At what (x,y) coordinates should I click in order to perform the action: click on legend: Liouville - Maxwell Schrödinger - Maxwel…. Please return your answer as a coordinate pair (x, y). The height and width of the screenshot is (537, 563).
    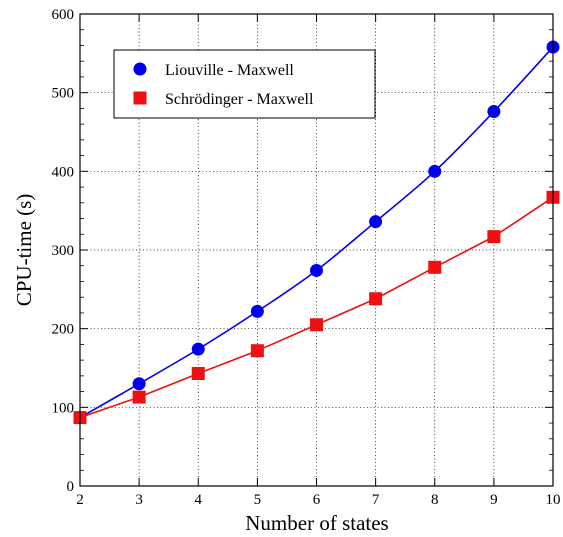
    Looking at the image, I should click on (244, 84).